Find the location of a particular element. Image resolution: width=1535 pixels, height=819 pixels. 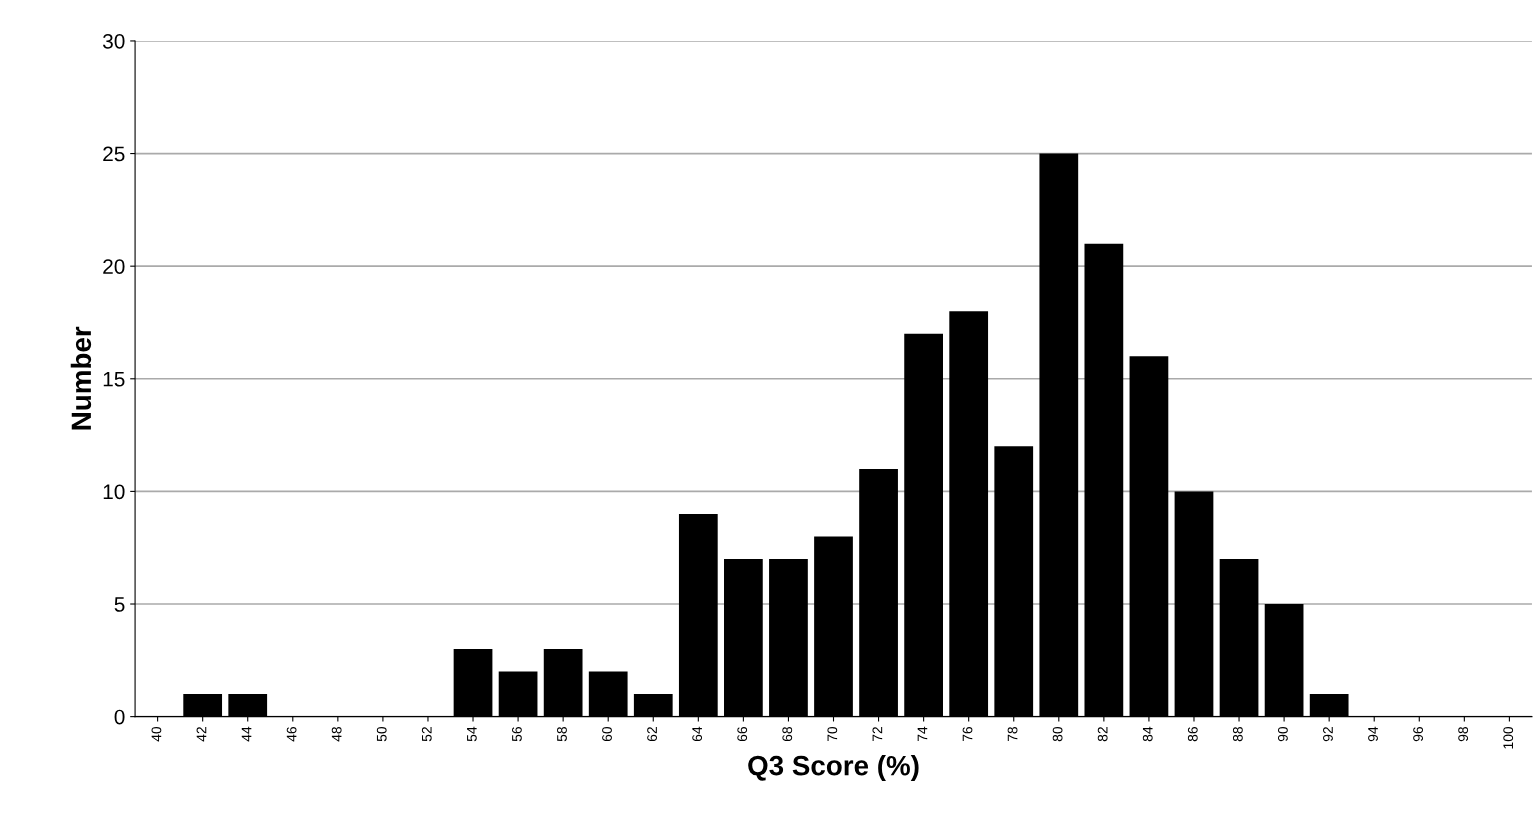

y-tick-label: 20 is located at coordinates (114, 266).